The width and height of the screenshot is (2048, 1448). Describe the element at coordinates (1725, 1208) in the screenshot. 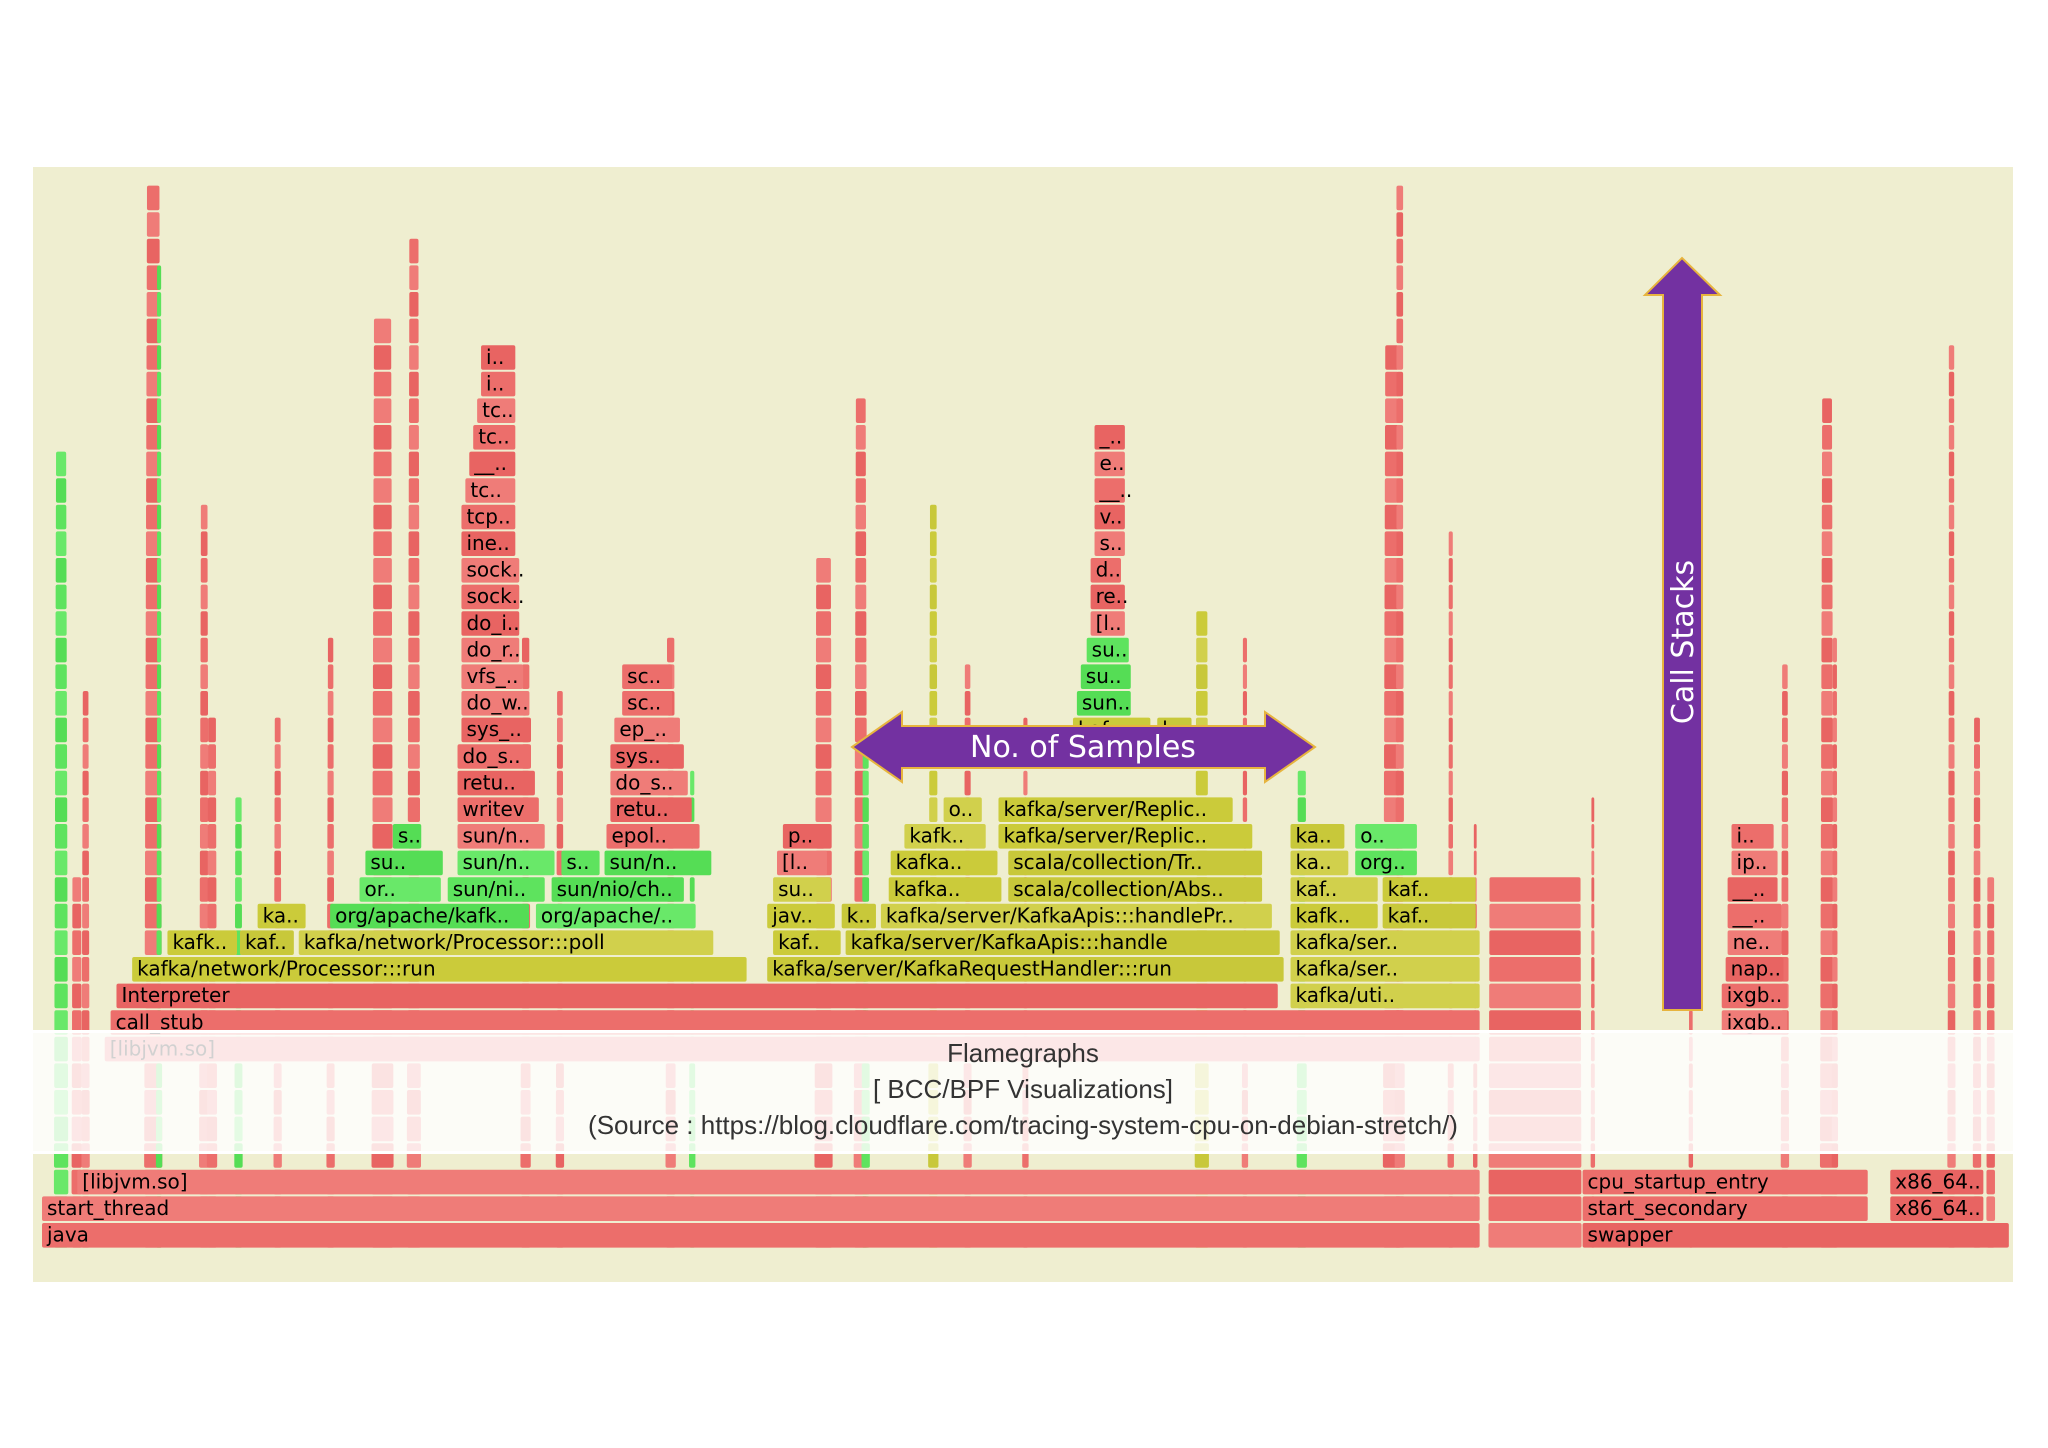

I see `flame-frame: start_secondary` at that location.